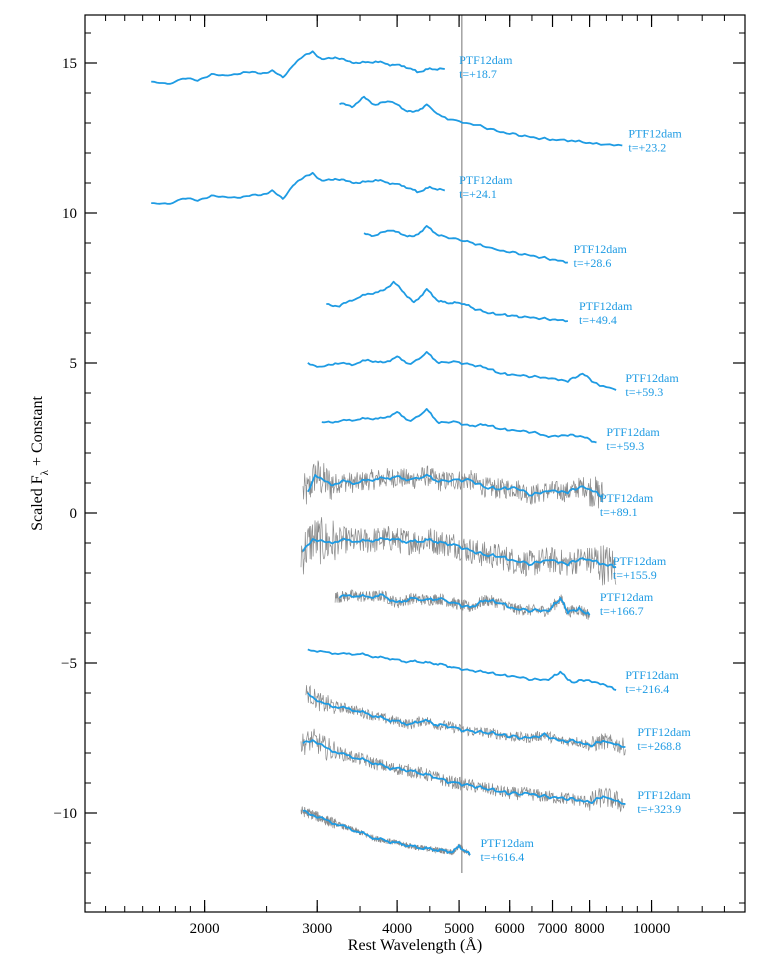 This screenshot has height=969, width=775. I want to click on spectrum-phase-1: t=+18.7, so click(478, 74).